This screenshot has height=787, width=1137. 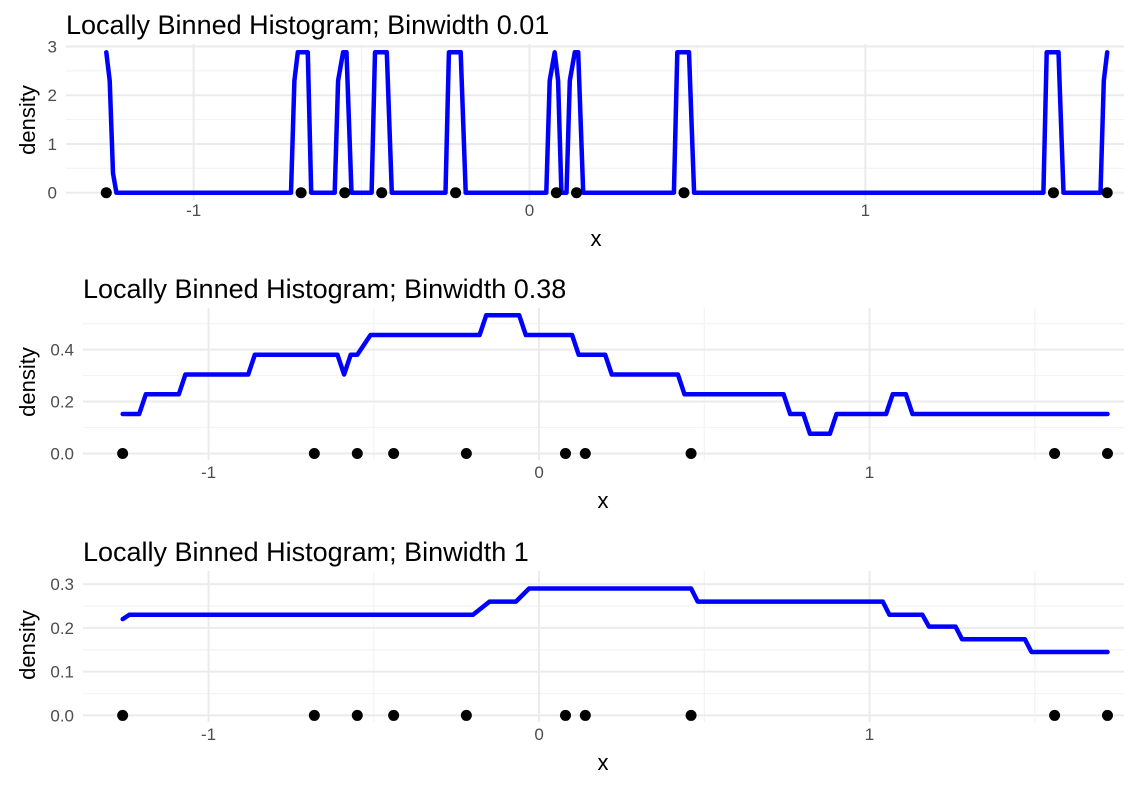 I want to click on panel-2-y-ticks: 0.0 0.2 0.4, so click(x=62, y=402).